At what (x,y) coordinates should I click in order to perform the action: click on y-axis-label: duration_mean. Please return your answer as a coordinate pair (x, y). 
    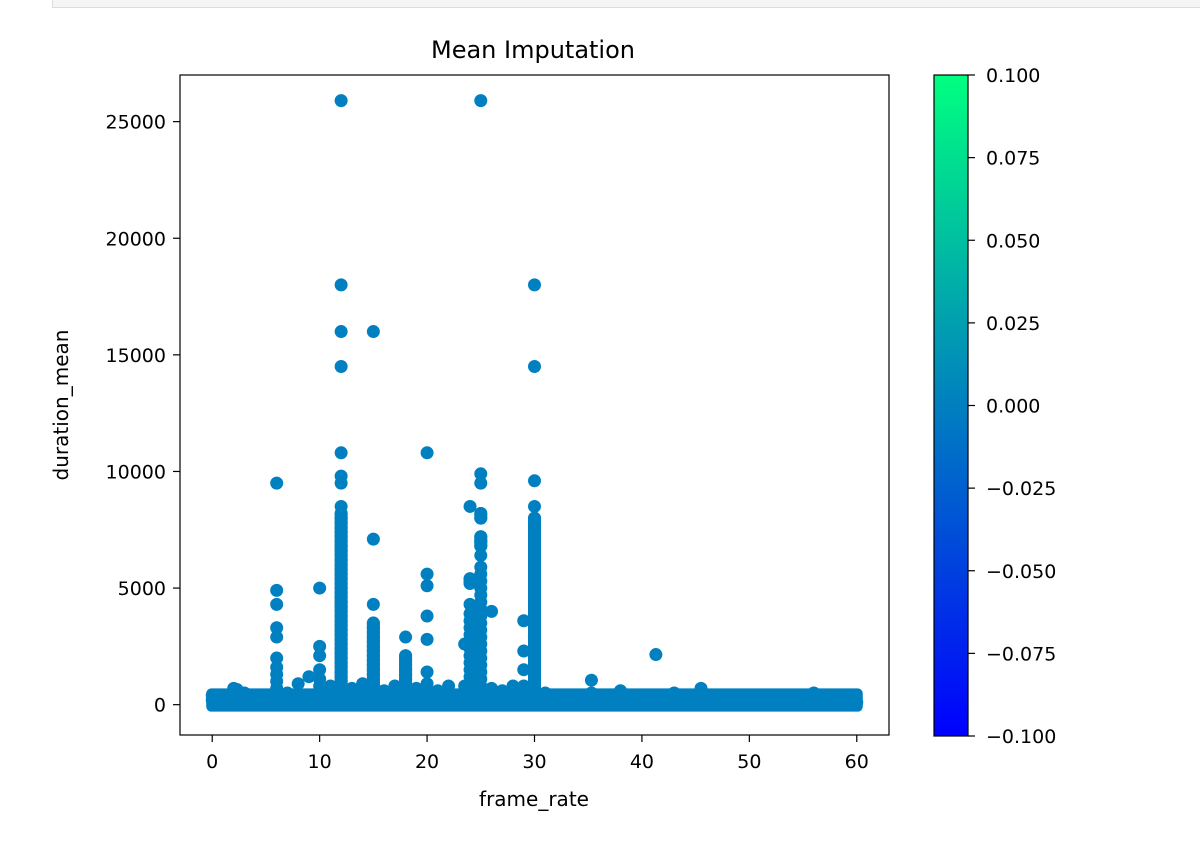
    Looking at the image, I should click on (61, 405).